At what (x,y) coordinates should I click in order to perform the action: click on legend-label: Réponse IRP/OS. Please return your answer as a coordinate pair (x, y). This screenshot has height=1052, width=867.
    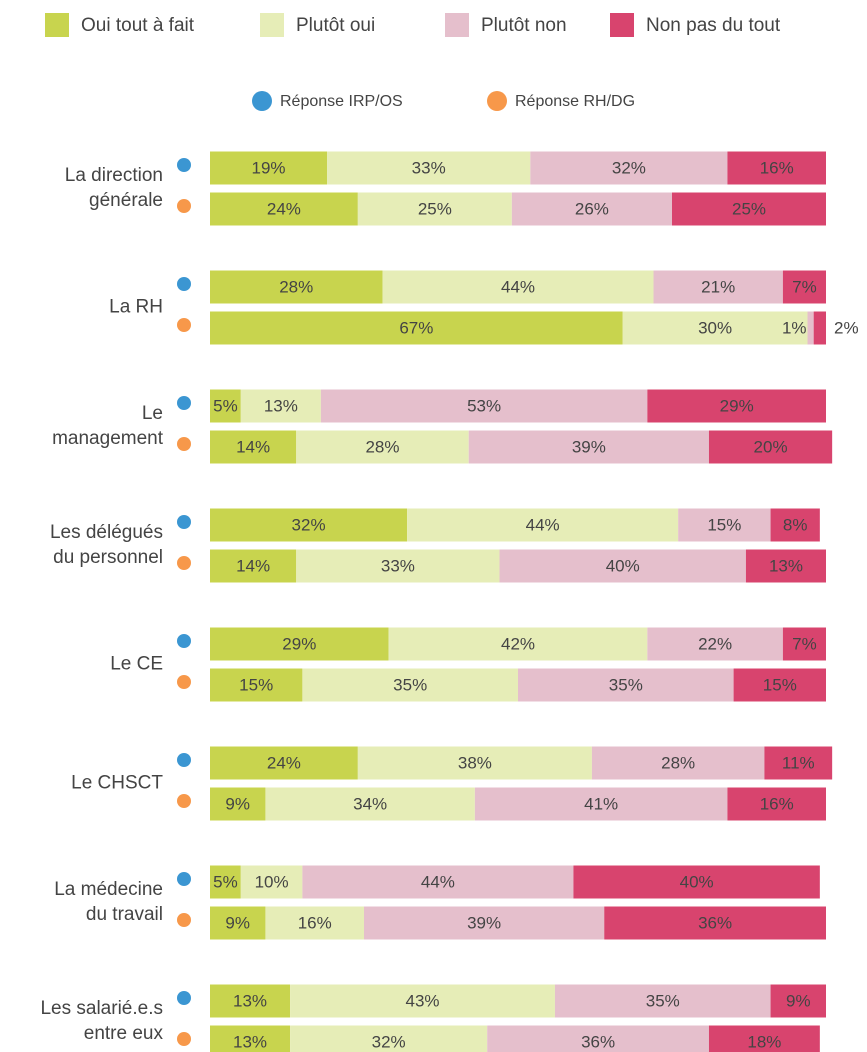
    Looking at the image, I should click on (341, 101).